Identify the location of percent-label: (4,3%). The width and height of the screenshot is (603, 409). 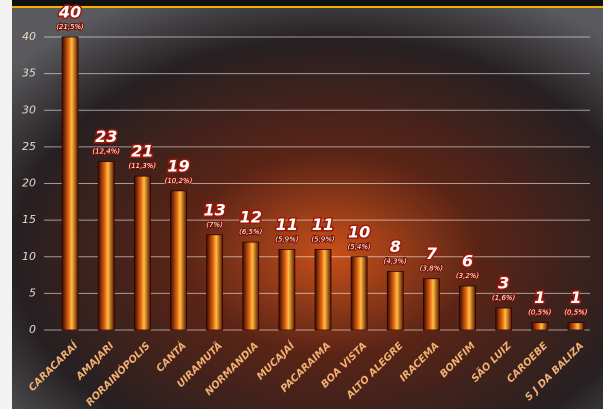
(396, 261).